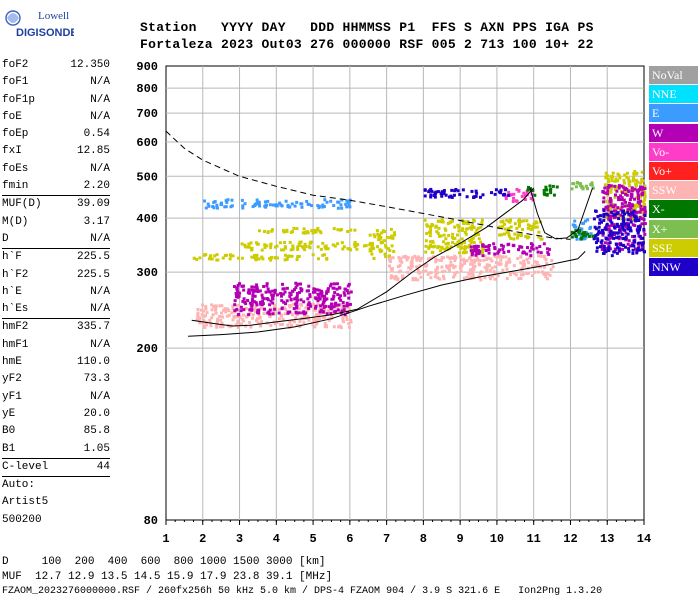 Image resolution: width=700 pixels, height=600 pixels. What do you see at coordinates (96, 379) in the screenshot?
I see `param-value: 73.3` at bounding box center [96, 379].